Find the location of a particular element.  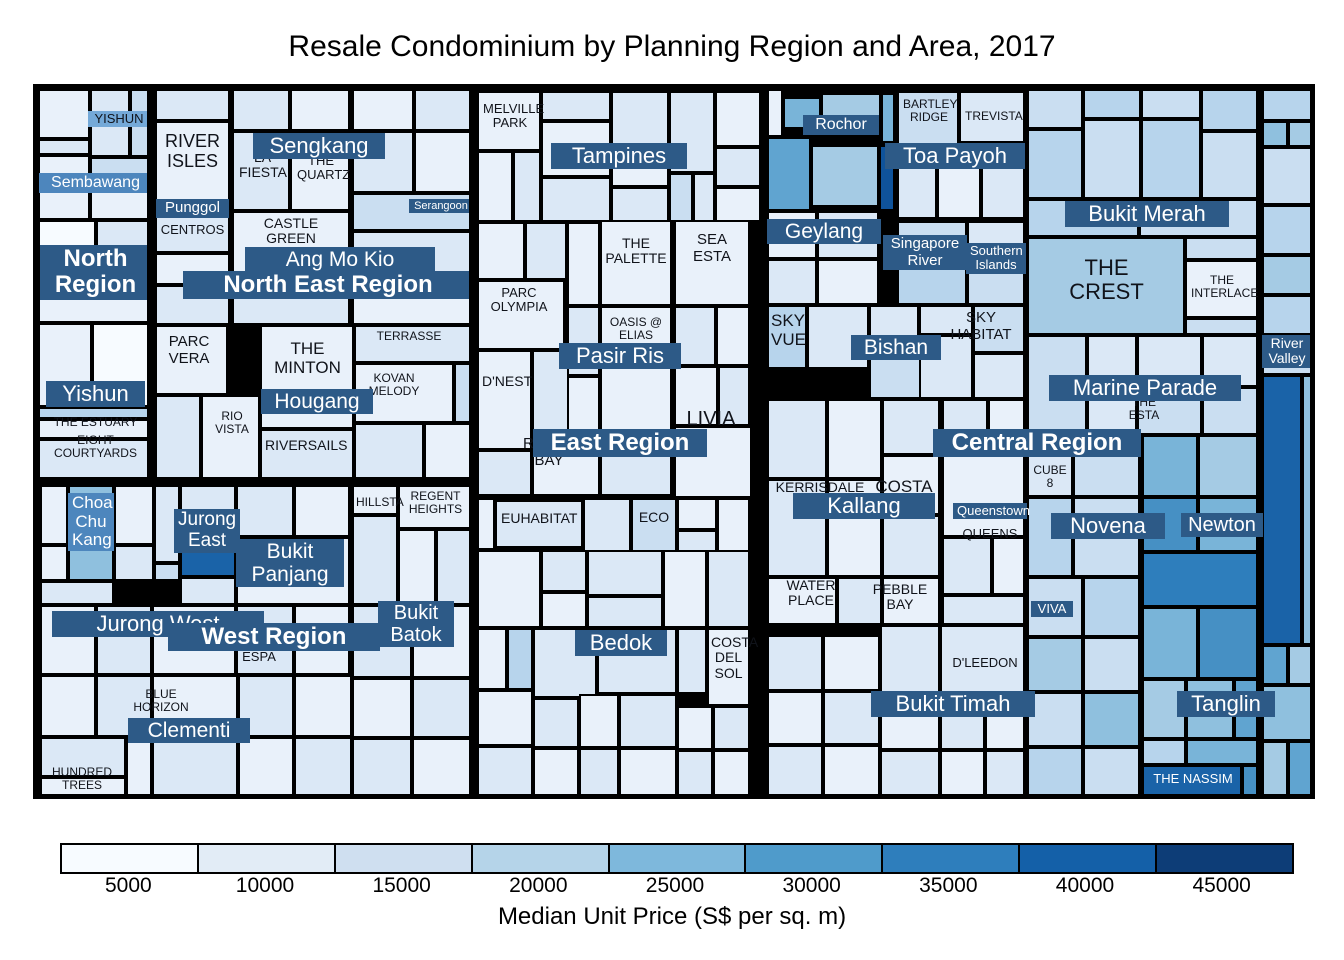

label-d-nest: D'NEST is located at coordinates (507, 381).